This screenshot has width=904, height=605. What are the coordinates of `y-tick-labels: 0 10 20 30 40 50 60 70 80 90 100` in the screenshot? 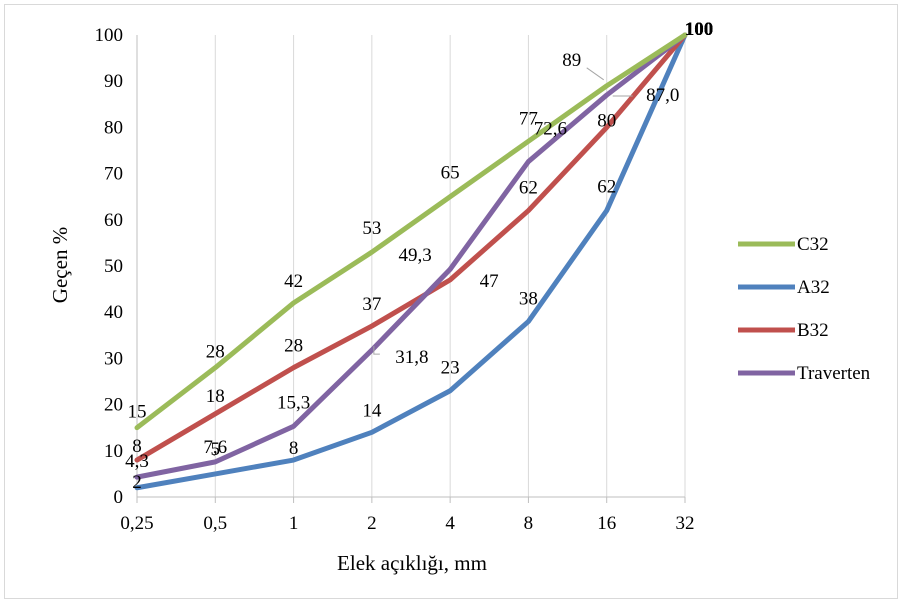 It's located at (109, 266).